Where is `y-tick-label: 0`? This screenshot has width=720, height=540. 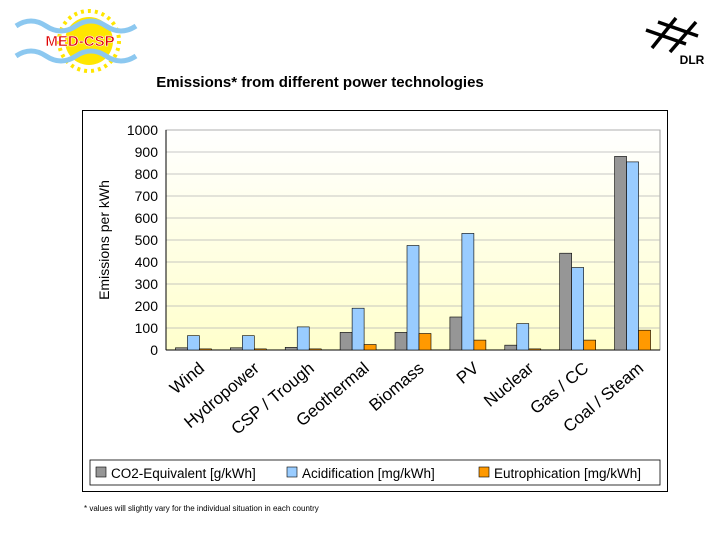
y-tick-label: 0 is located at coordinates (154, 350).